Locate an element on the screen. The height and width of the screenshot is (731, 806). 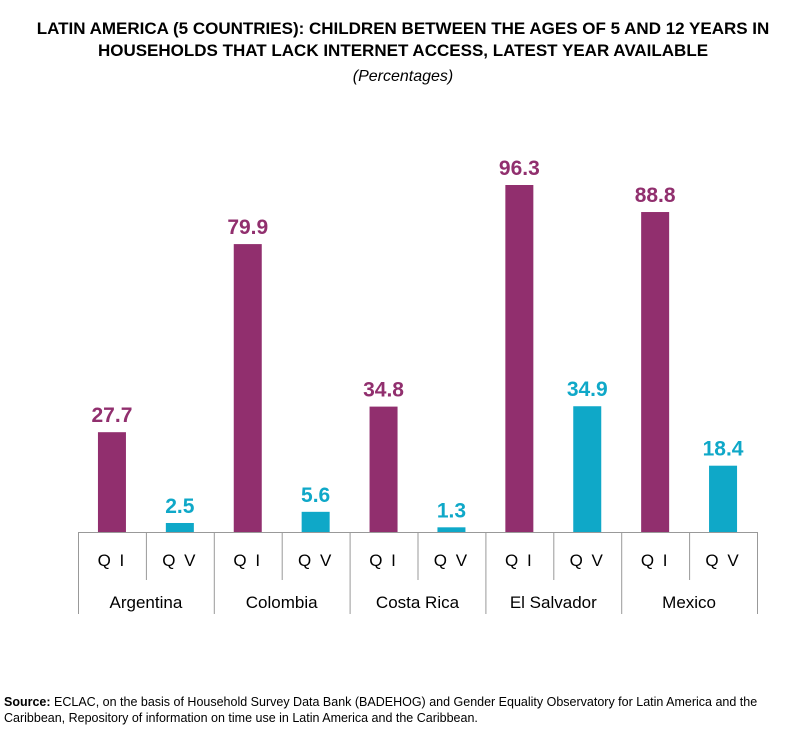
bar-mexico-qv is located at coordinates (723, 498).